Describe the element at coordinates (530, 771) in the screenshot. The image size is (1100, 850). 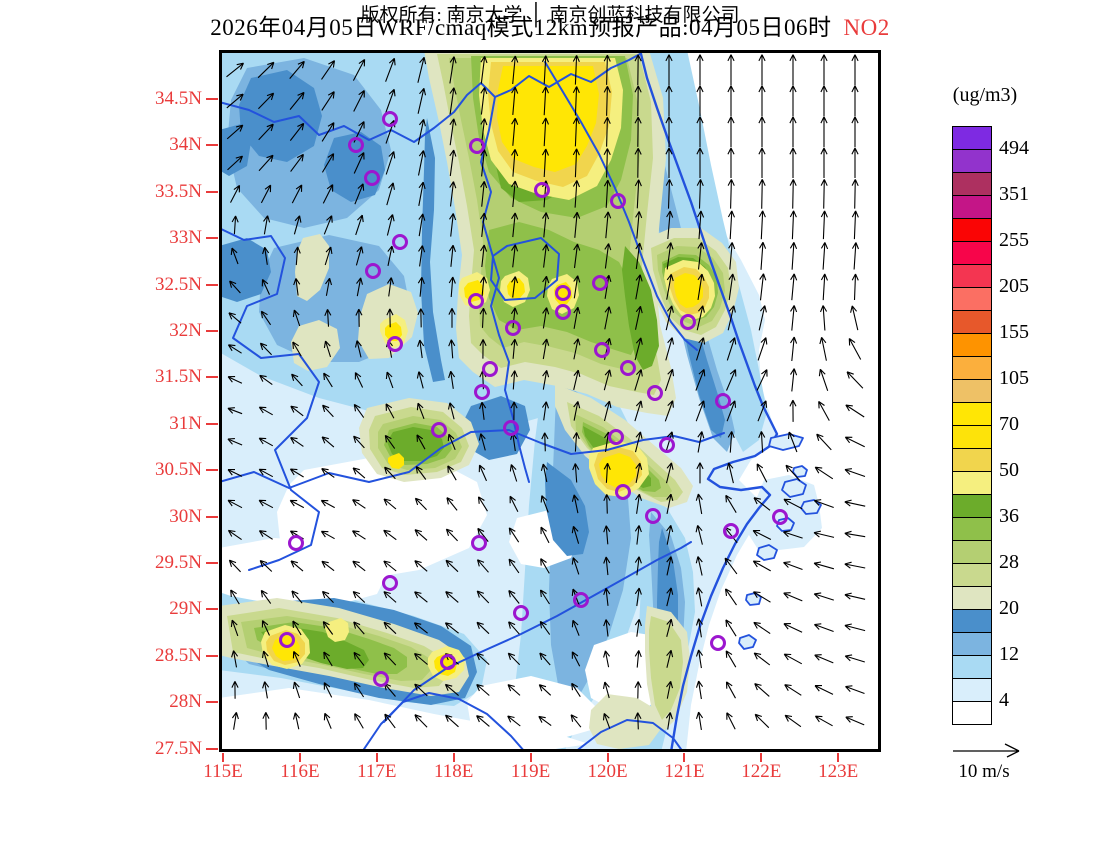
I see `lon-axis-label: 119E` at that location.